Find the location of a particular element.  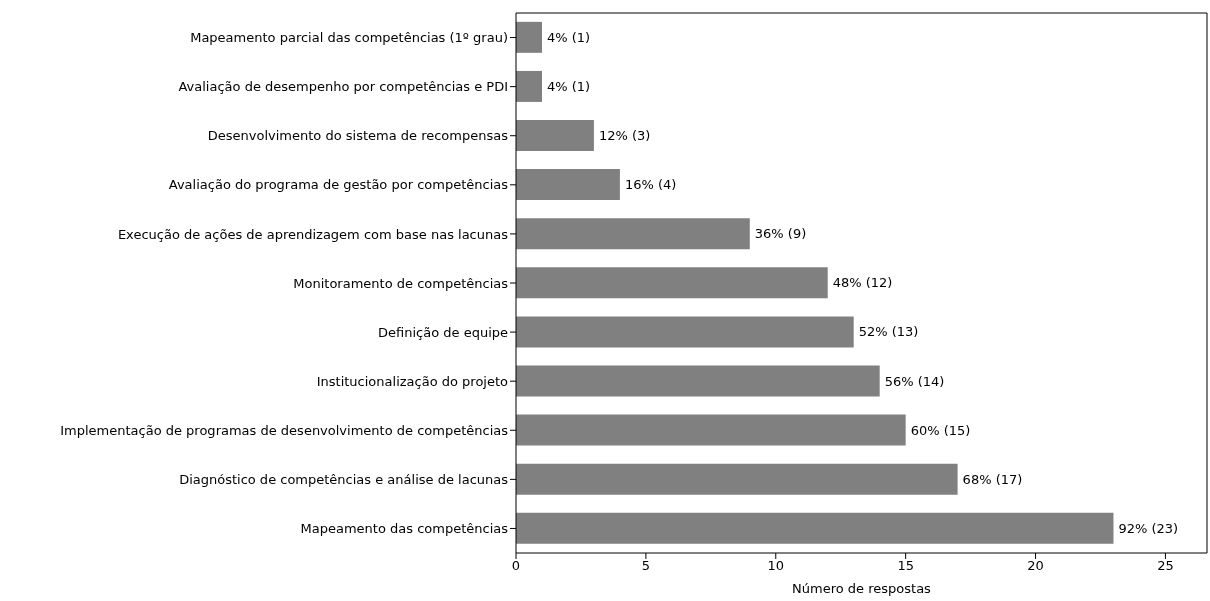

data-label: 60% (15) is located at coordinates (940, 430).